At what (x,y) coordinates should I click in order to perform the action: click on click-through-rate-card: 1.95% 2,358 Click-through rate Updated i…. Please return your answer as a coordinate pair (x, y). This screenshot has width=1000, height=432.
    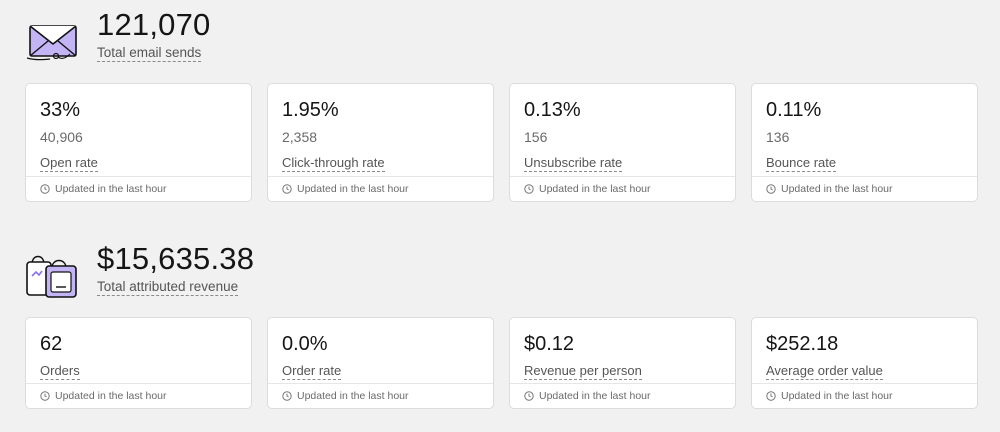
    Looking at the image, I should click on (380, 142).